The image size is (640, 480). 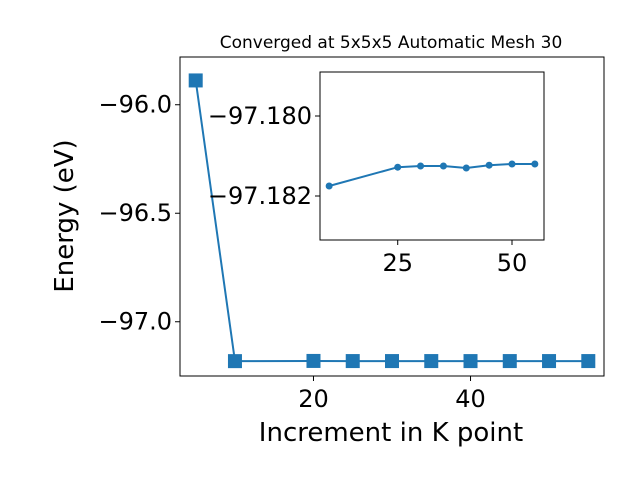 What do you see at coordinates (260, 116) in the screenshot?
I see `inset-y-tick-label: −97.180` at bounding box center [260, 116].